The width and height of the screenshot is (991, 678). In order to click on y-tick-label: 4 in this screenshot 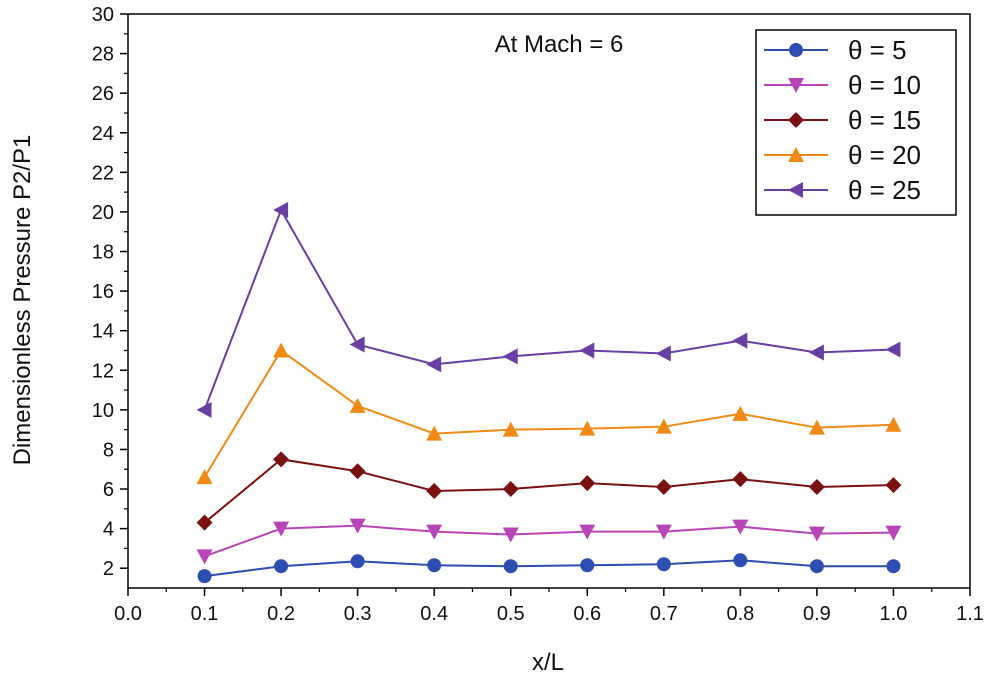, I will do `click(108, 530)`.